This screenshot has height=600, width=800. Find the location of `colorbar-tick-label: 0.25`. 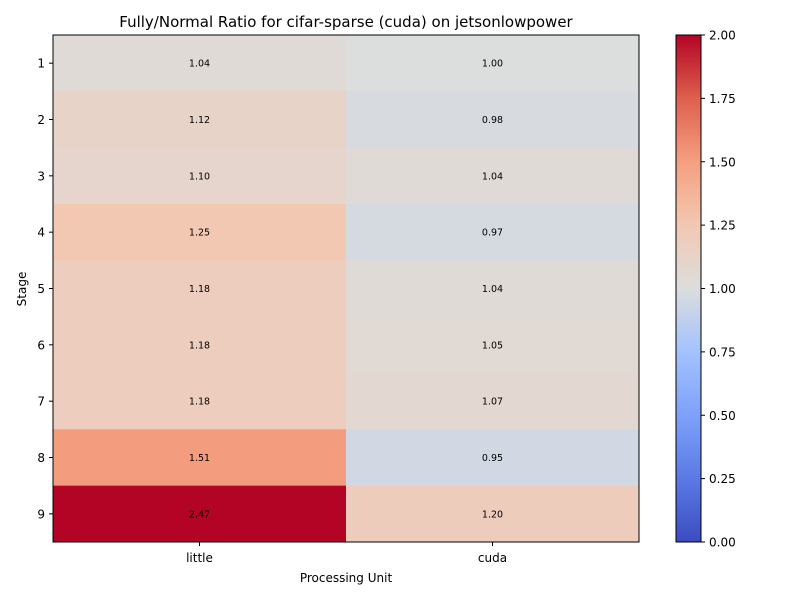

colorbar-tick-label: 0.25 is located at coordinates (722, 479).